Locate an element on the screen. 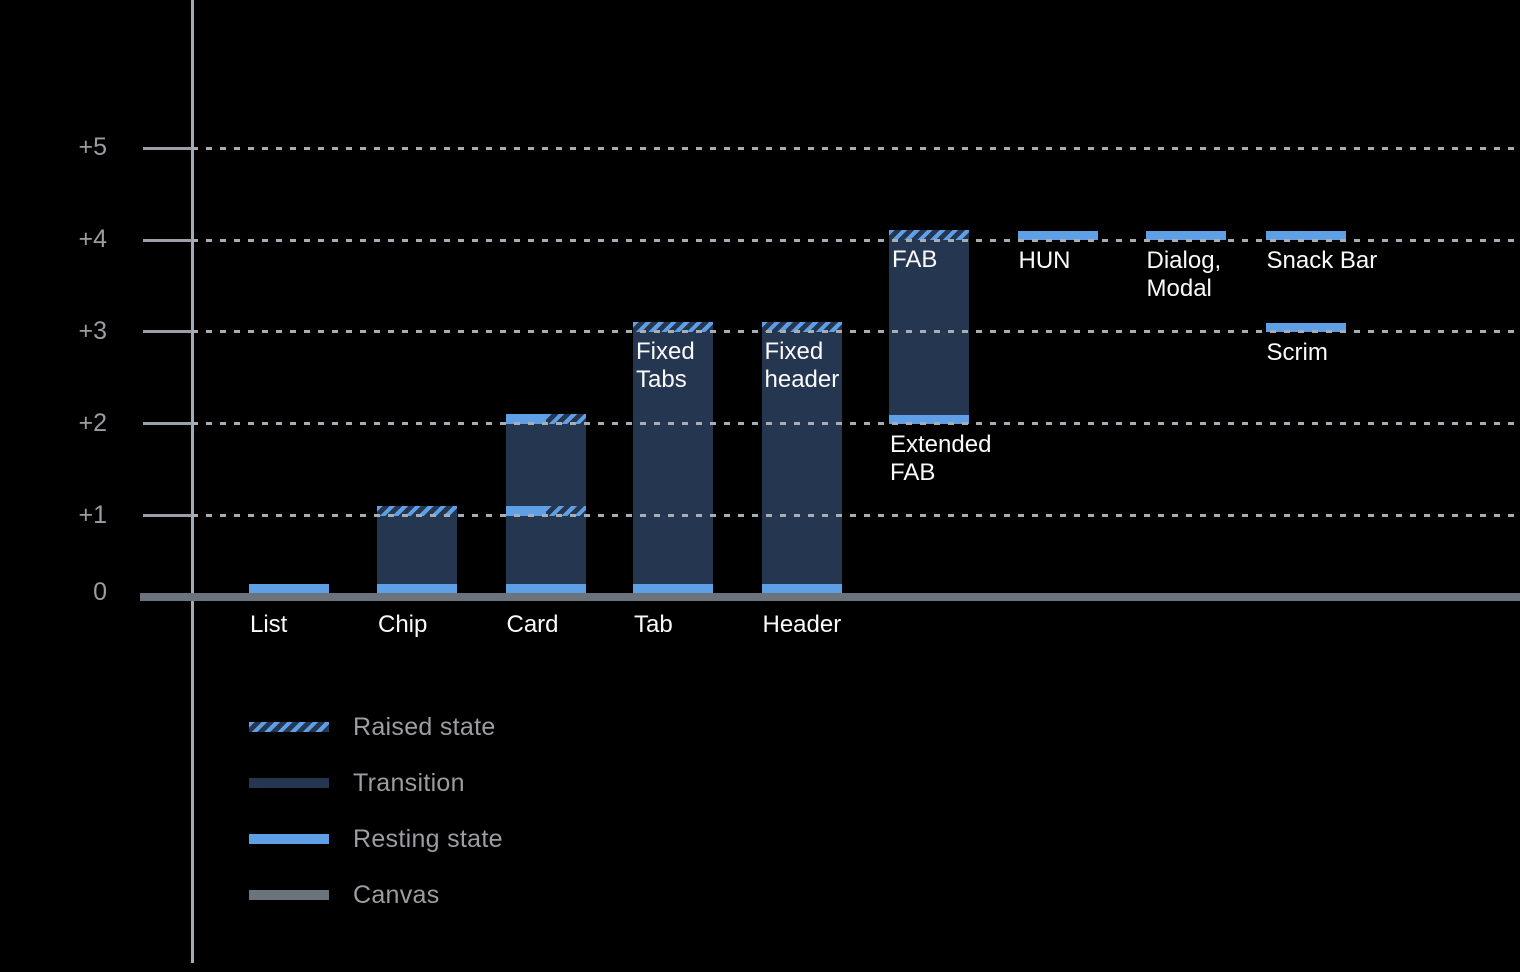 The image size is (1520, 972). y-tick-label-+5: +5 is located at coordinates (92, 147).